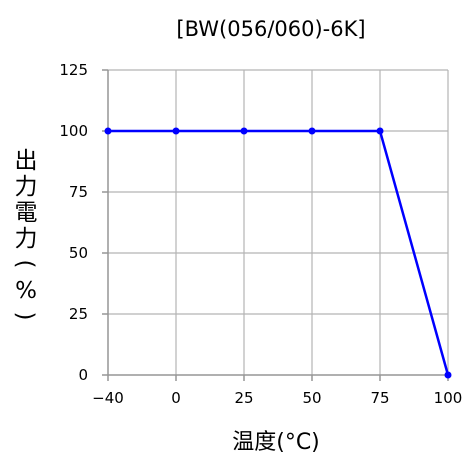  What do you see at coordinates (26, 213) in the screenshot?
I see `y-axis-title-char: 電` at bounding box center [26, 213].